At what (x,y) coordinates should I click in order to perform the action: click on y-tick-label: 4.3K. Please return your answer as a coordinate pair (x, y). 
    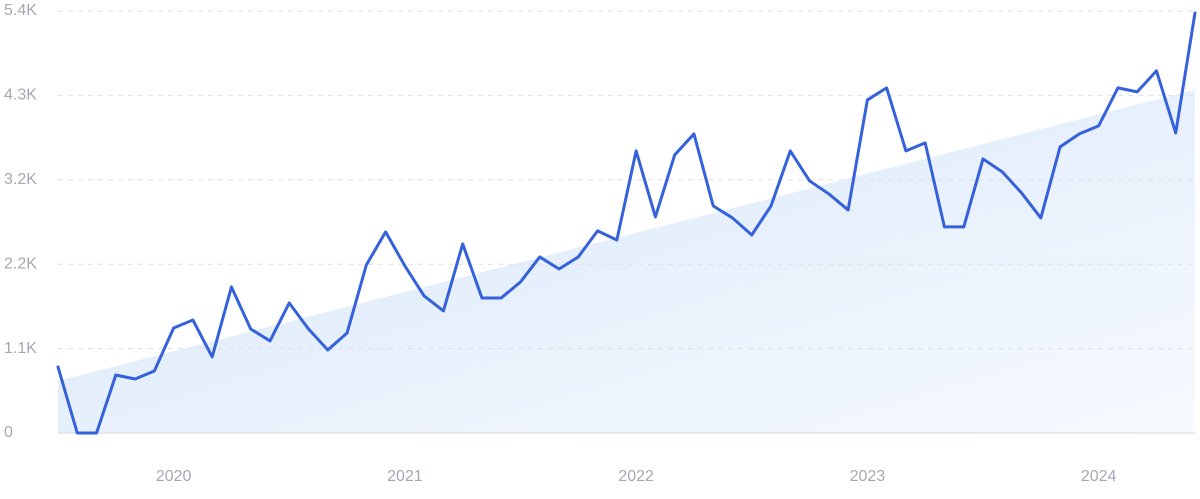
    Looking at the image, I should click on (20, 95).